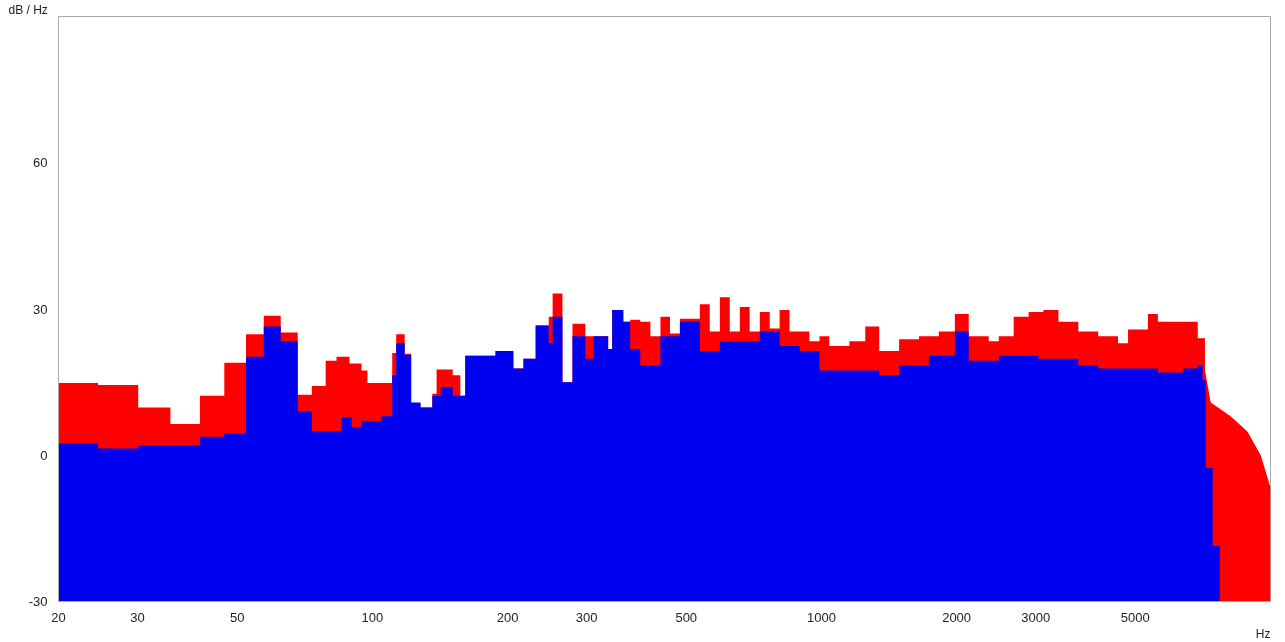  I want to click on x-tick-label: 100, so click(372, 617).